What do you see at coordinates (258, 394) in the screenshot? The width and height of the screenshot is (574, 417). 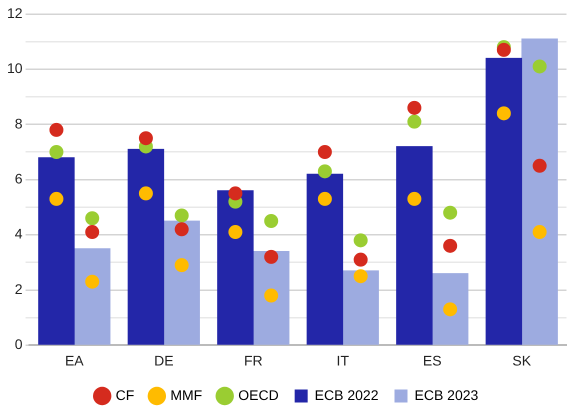 I see `legend-label: OECD` at bounding box center [258, 394].